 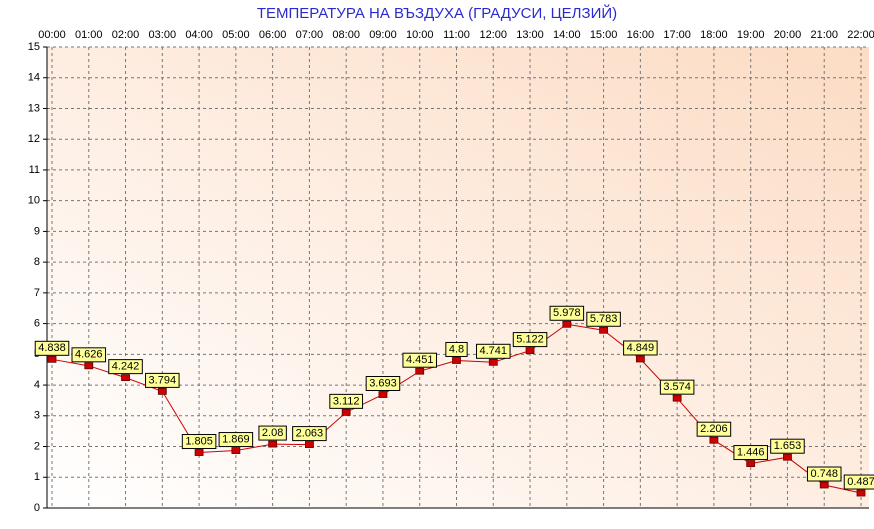 What do you see at coordinates (34, 201) in the screenshot?
I see `y-tick-label: 10` at bounding box center [34, 201].